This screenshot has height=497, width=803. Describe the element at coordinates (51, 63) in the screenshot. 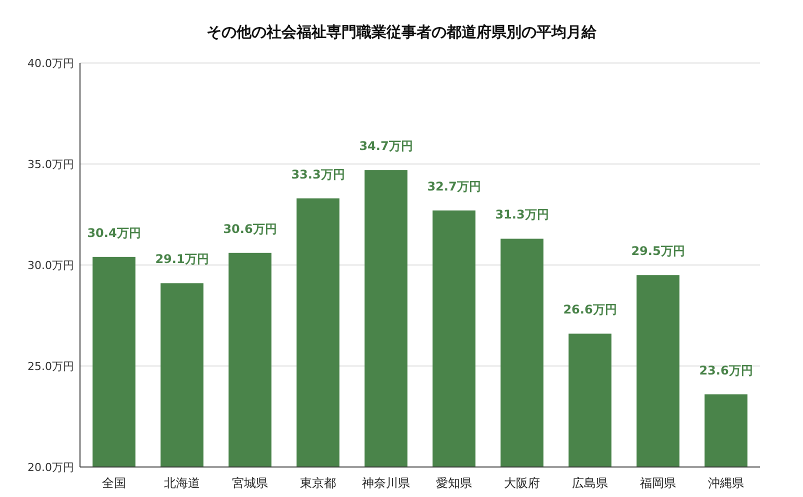

I see `y-tick-label: 40.0万円` at that location.